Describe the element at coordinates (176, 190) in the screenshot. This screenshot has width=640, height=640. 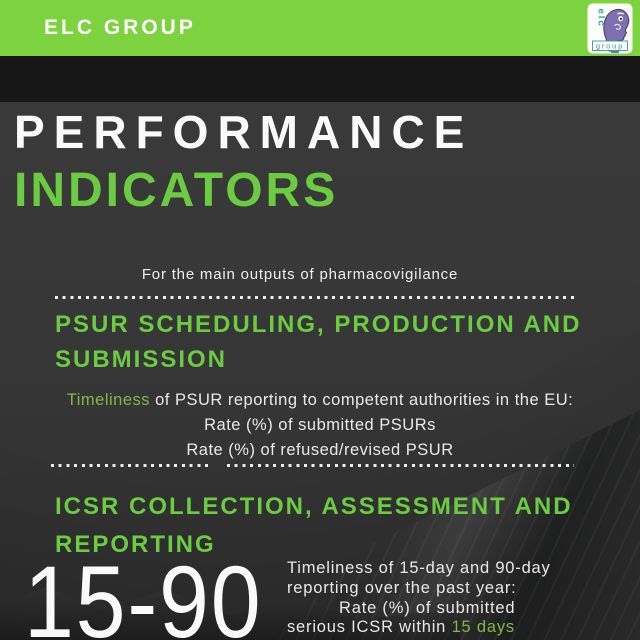
I see `title-indicators: INDICATORS` at that location.